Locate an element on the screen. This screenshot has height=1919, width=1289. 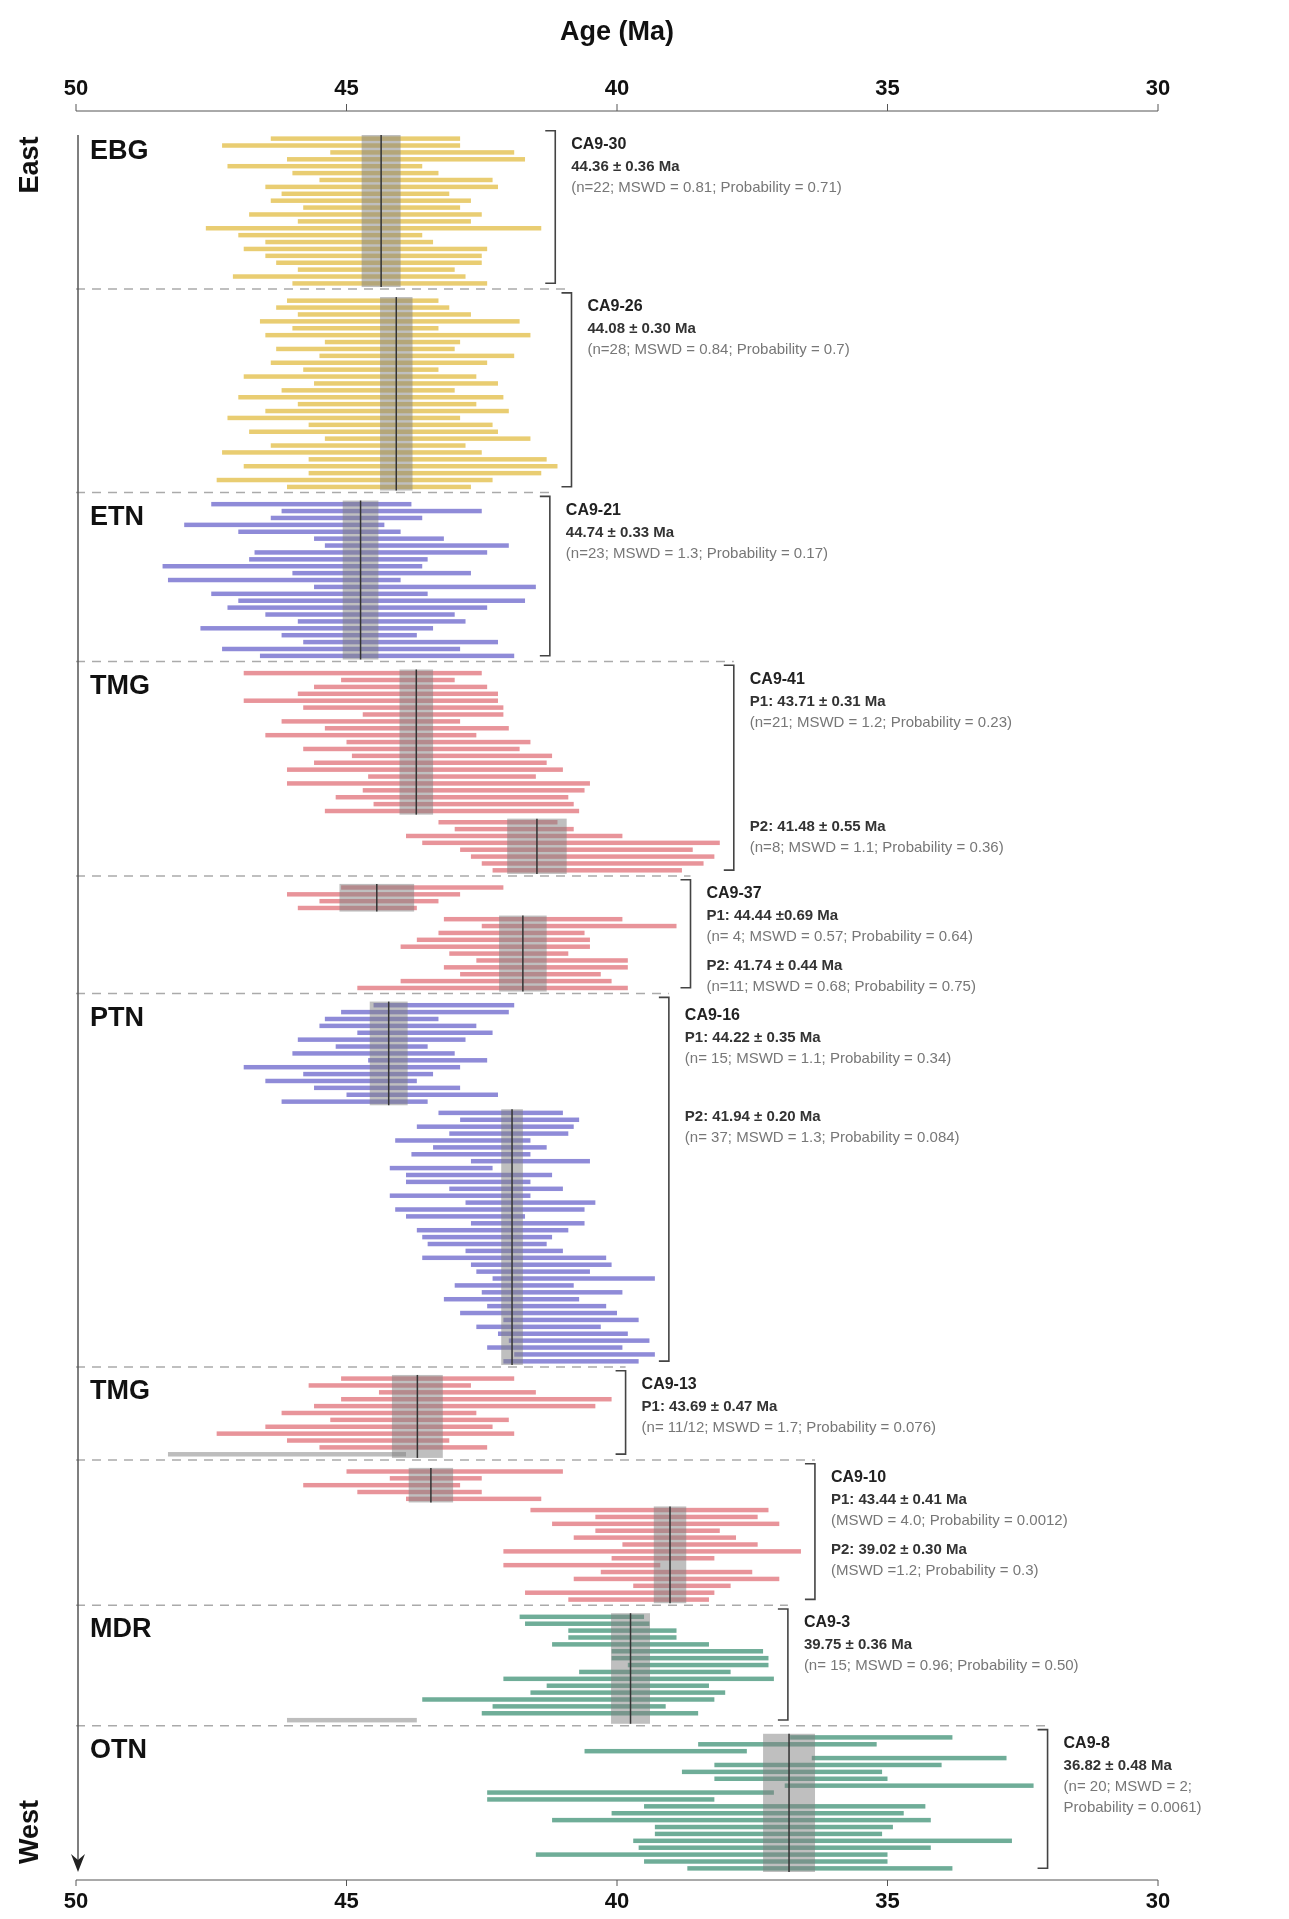
chart-title: CA9-21 is located at coordinates (593, 509).